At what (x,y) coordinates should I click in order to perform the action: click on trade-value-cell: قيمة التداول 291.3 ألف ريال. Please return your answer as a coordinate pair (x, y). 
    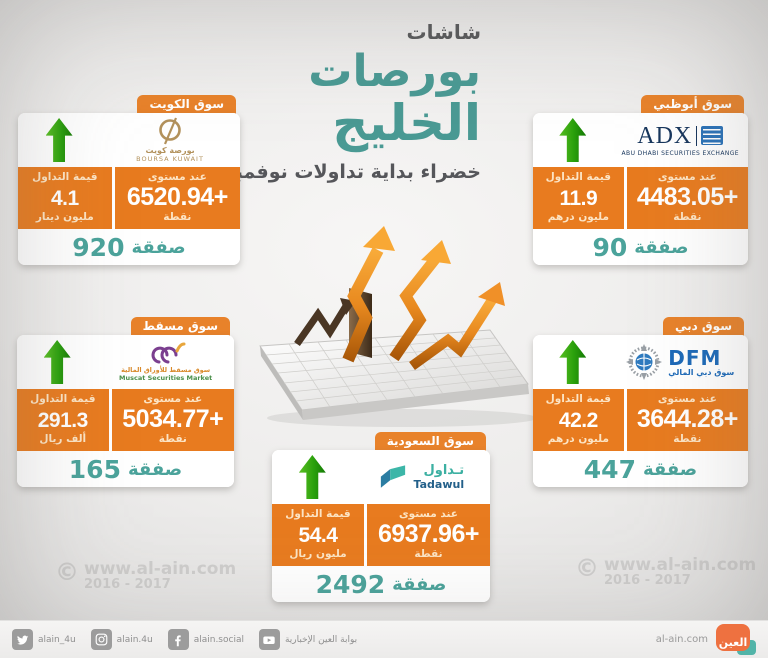
    Looking at the image, I should click on (63, 420).